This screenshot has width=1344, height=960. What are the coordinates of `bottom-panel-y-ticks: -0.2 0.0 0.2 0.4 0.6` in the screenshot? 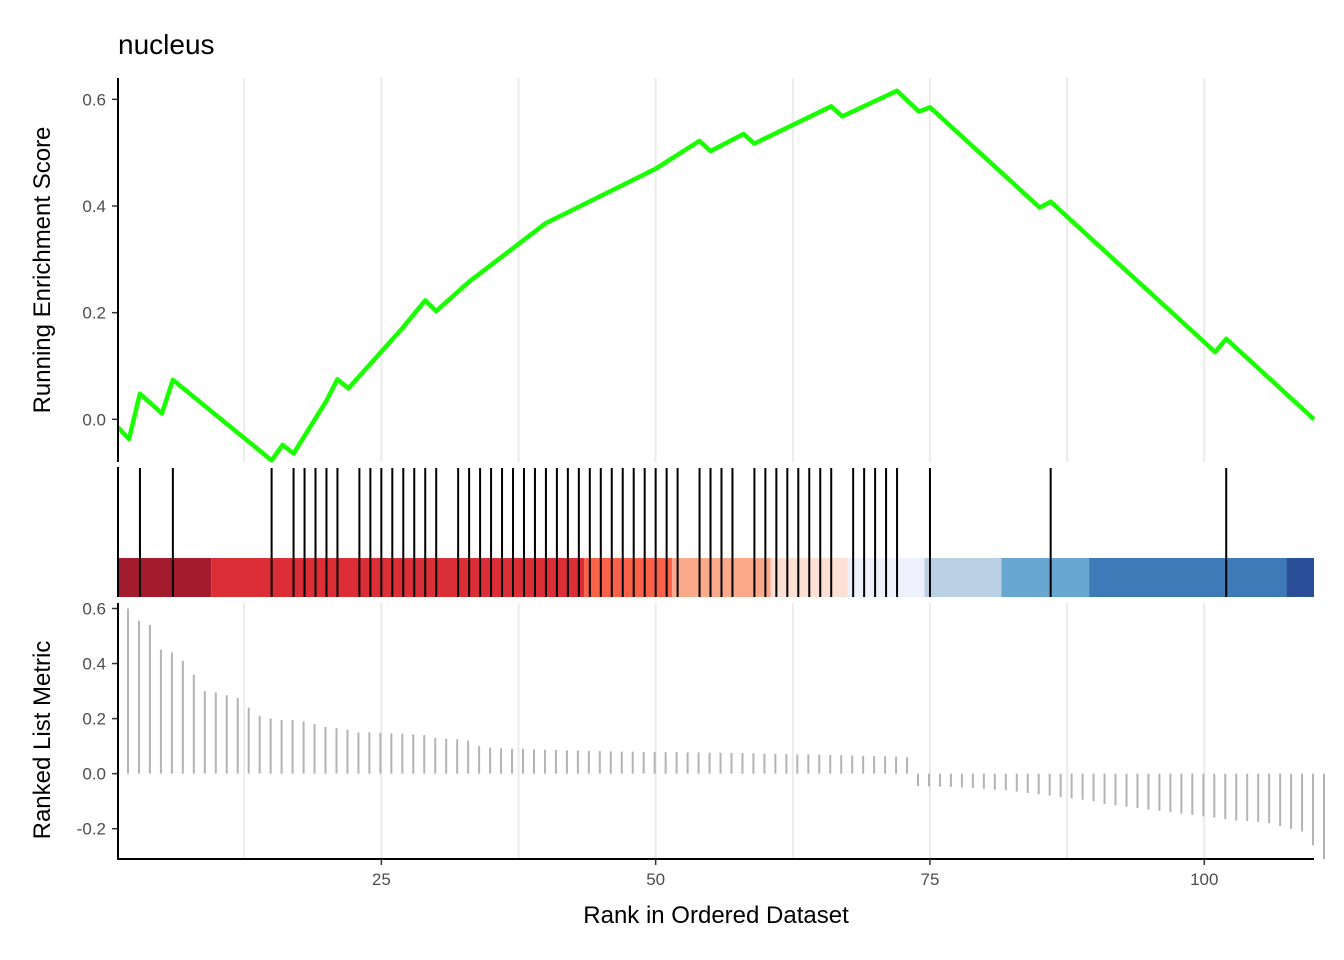 It's located at (97, 719).